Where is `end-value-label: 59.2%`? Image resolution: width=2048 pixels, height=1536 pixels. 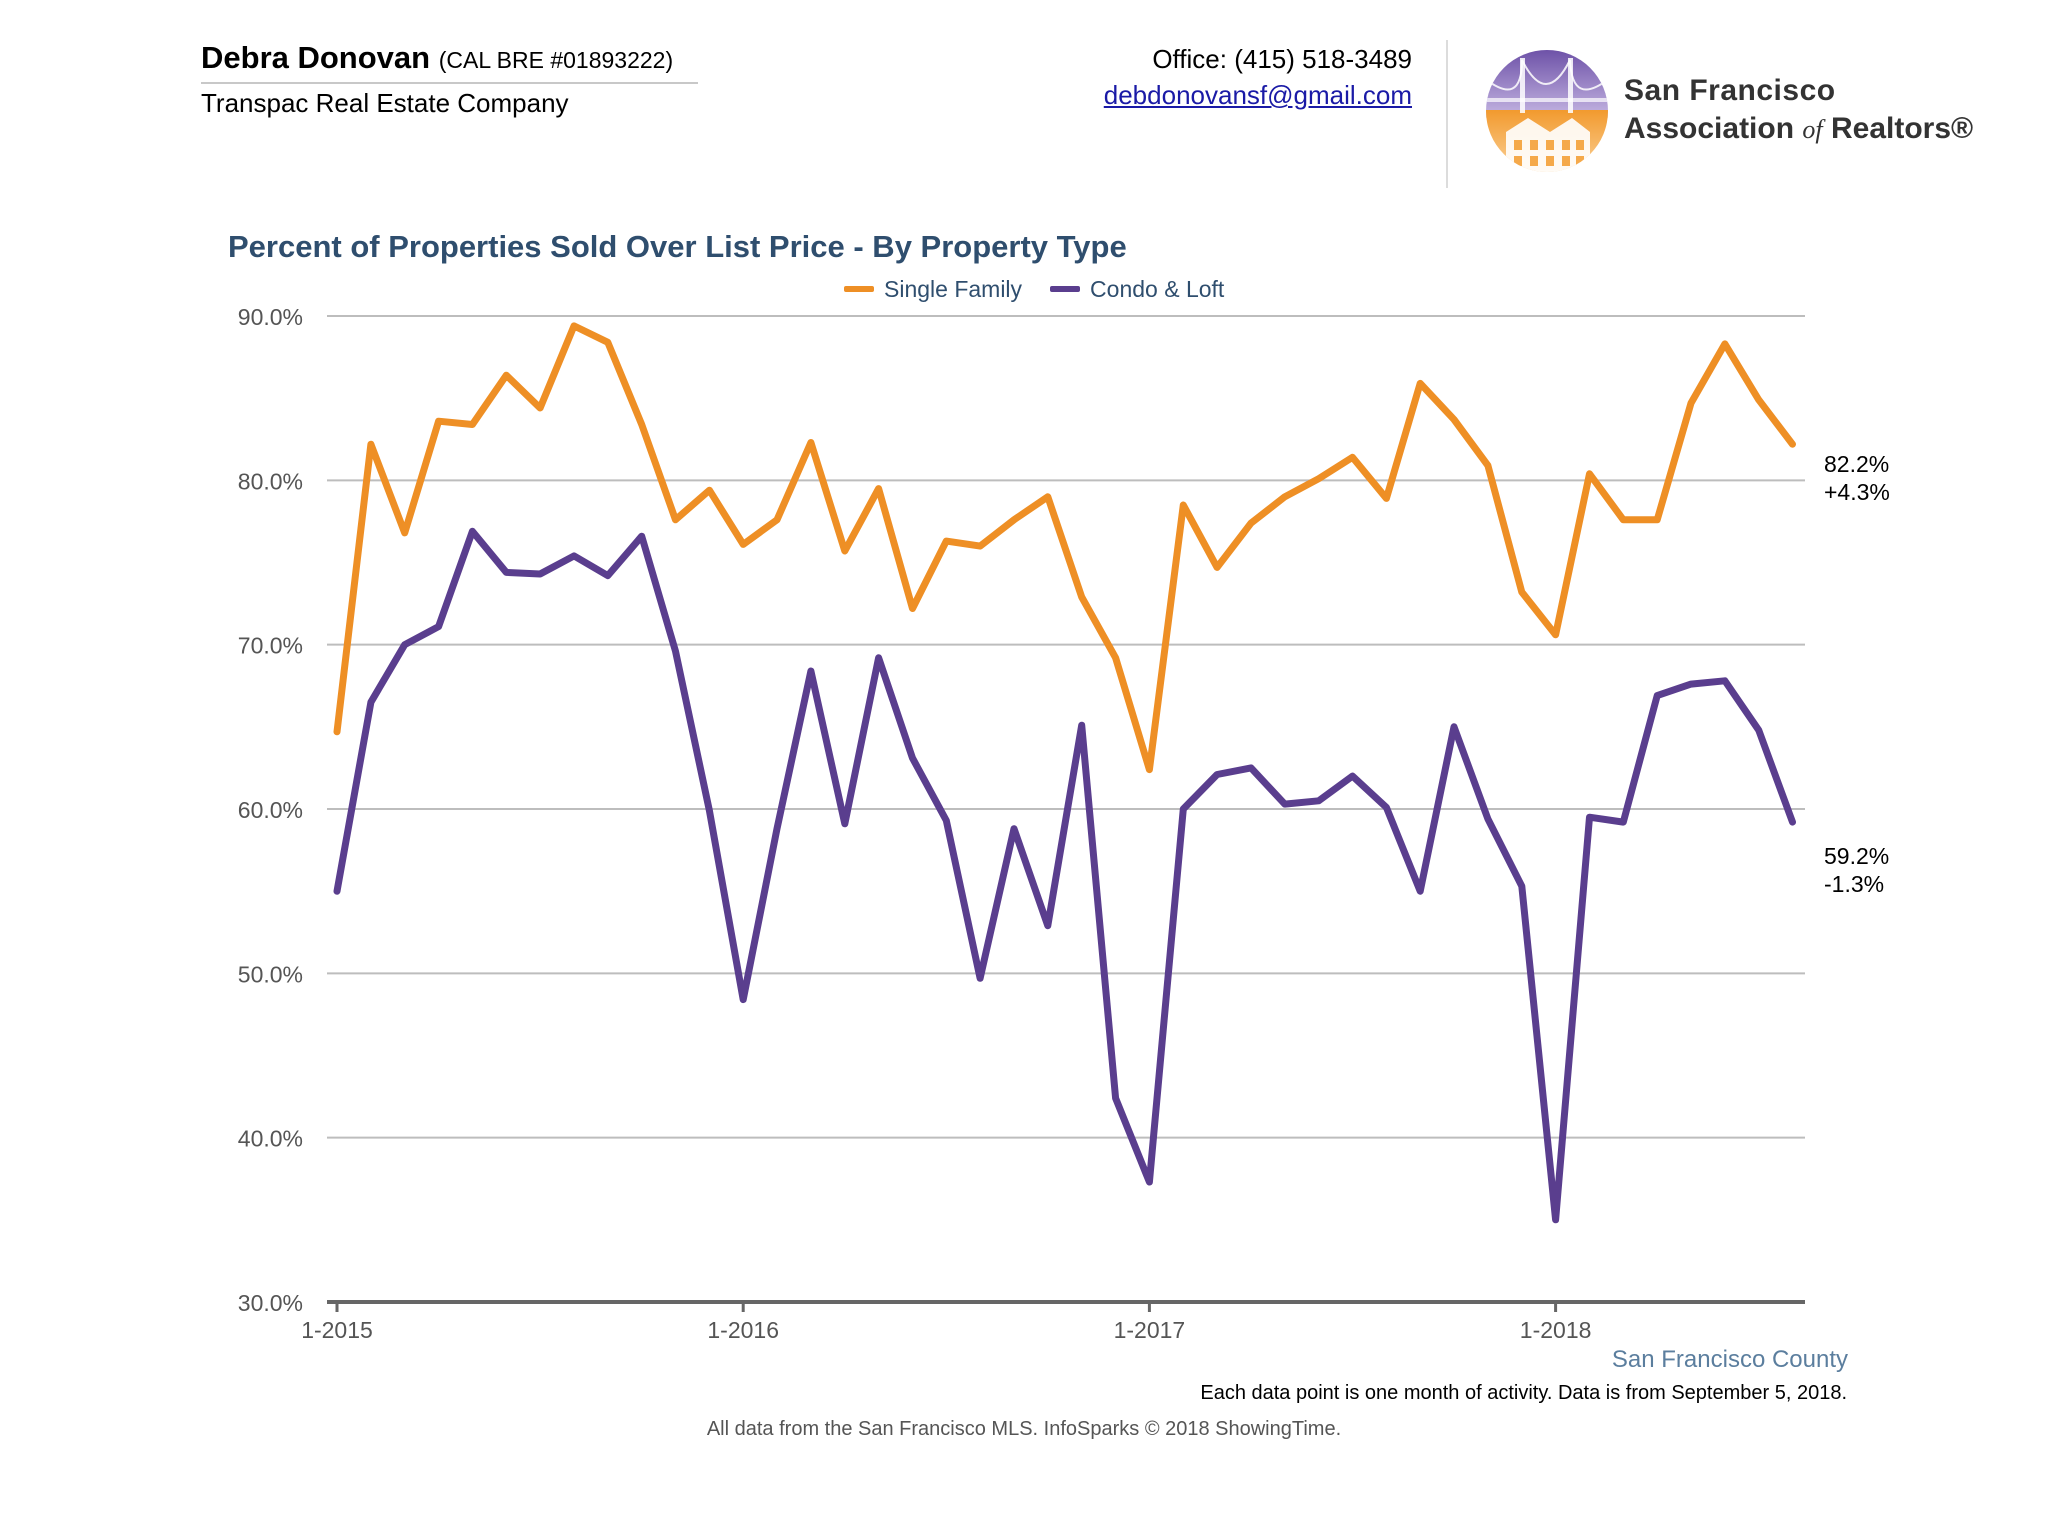 end-value-label: 59.2% is located at coordinates (1856, 856).